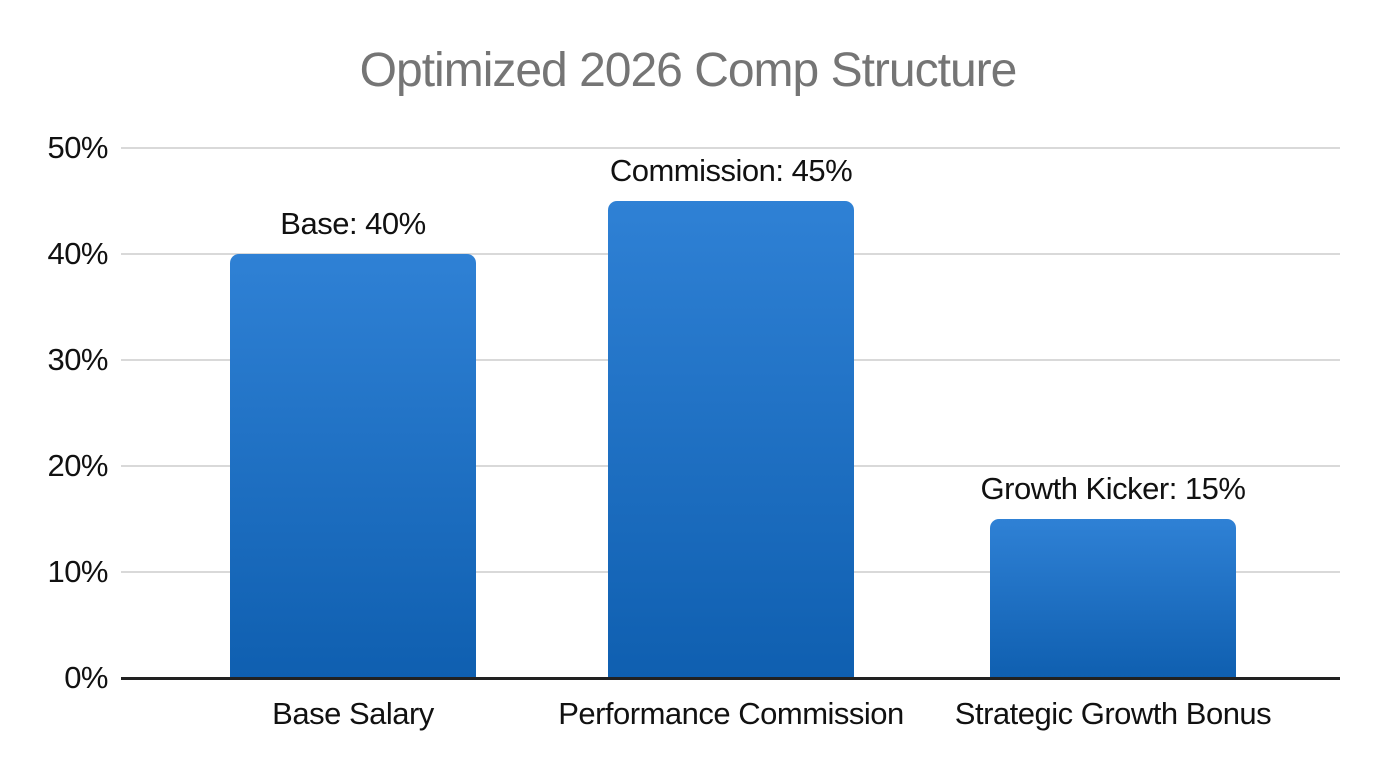 Image resolution: width=1376 pixels, height=768 pixels. Describe the element at coordinates (730, 678) in the screenshot. I see `x-axis-baseline` at that location.